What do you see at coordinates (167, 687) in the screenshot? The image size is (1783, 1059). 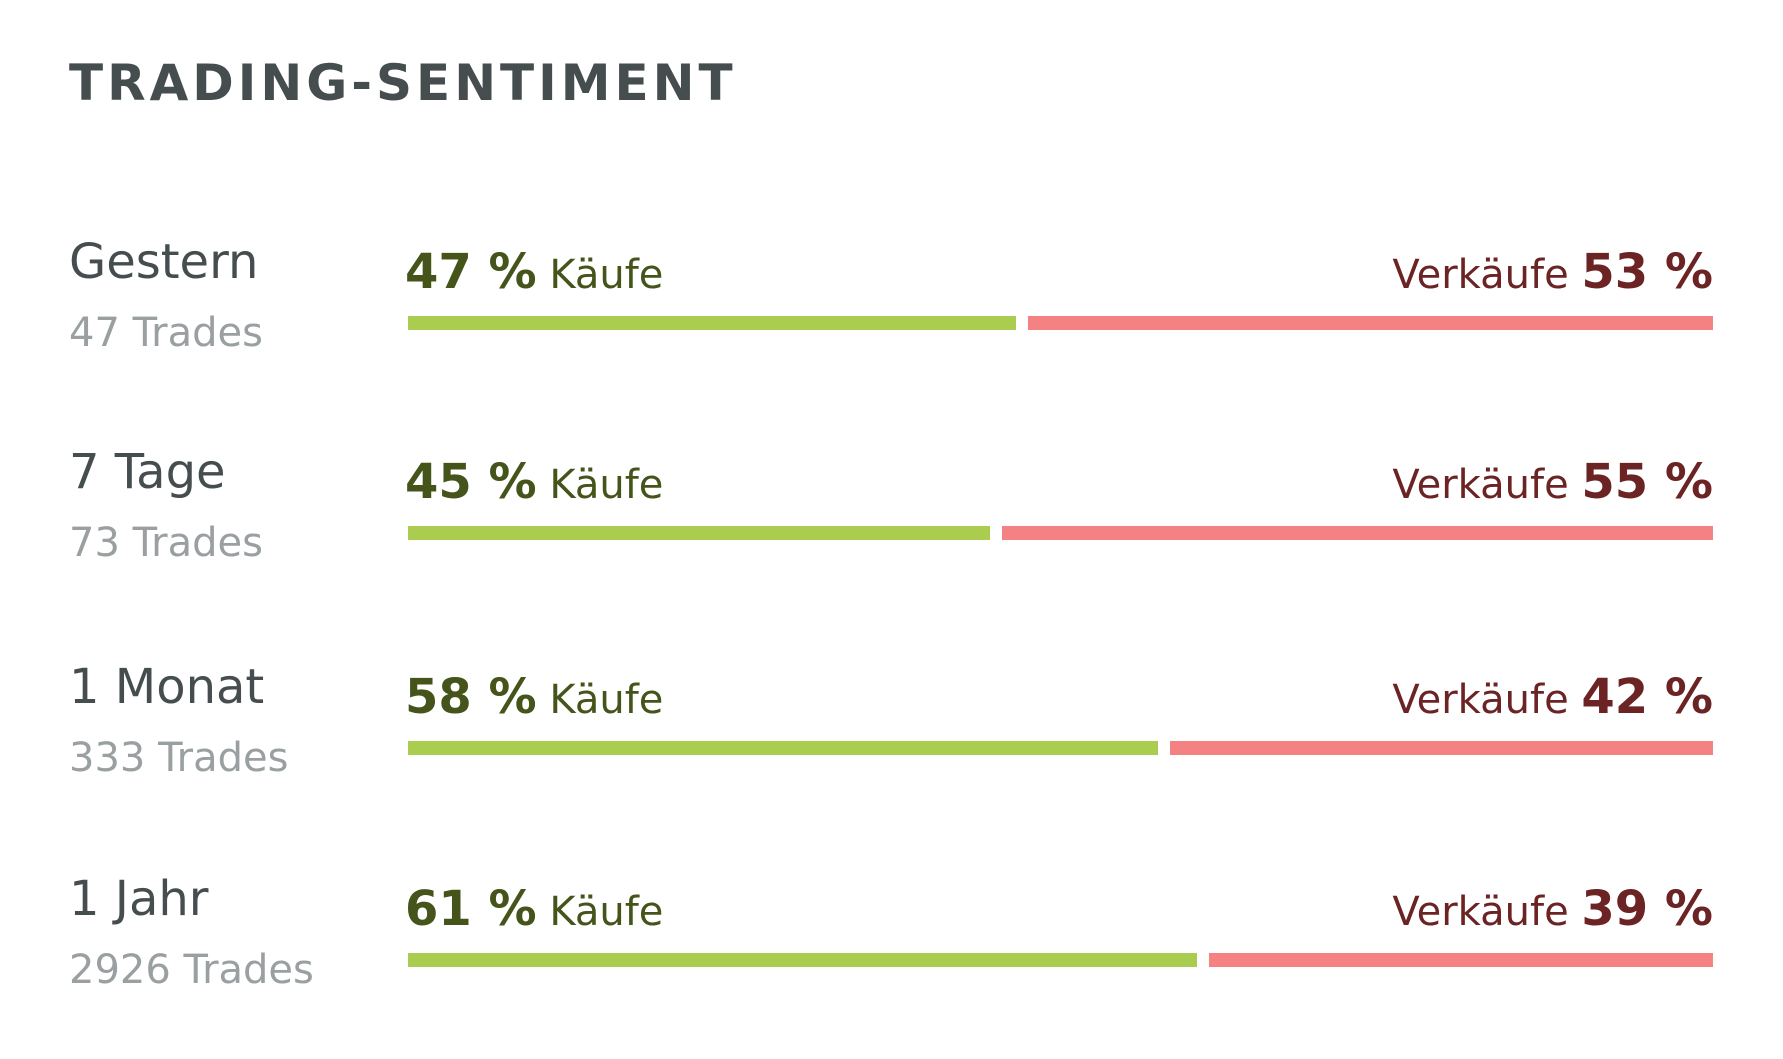 I see `period-label: 1 Monat` at bounding box center [167, 687].